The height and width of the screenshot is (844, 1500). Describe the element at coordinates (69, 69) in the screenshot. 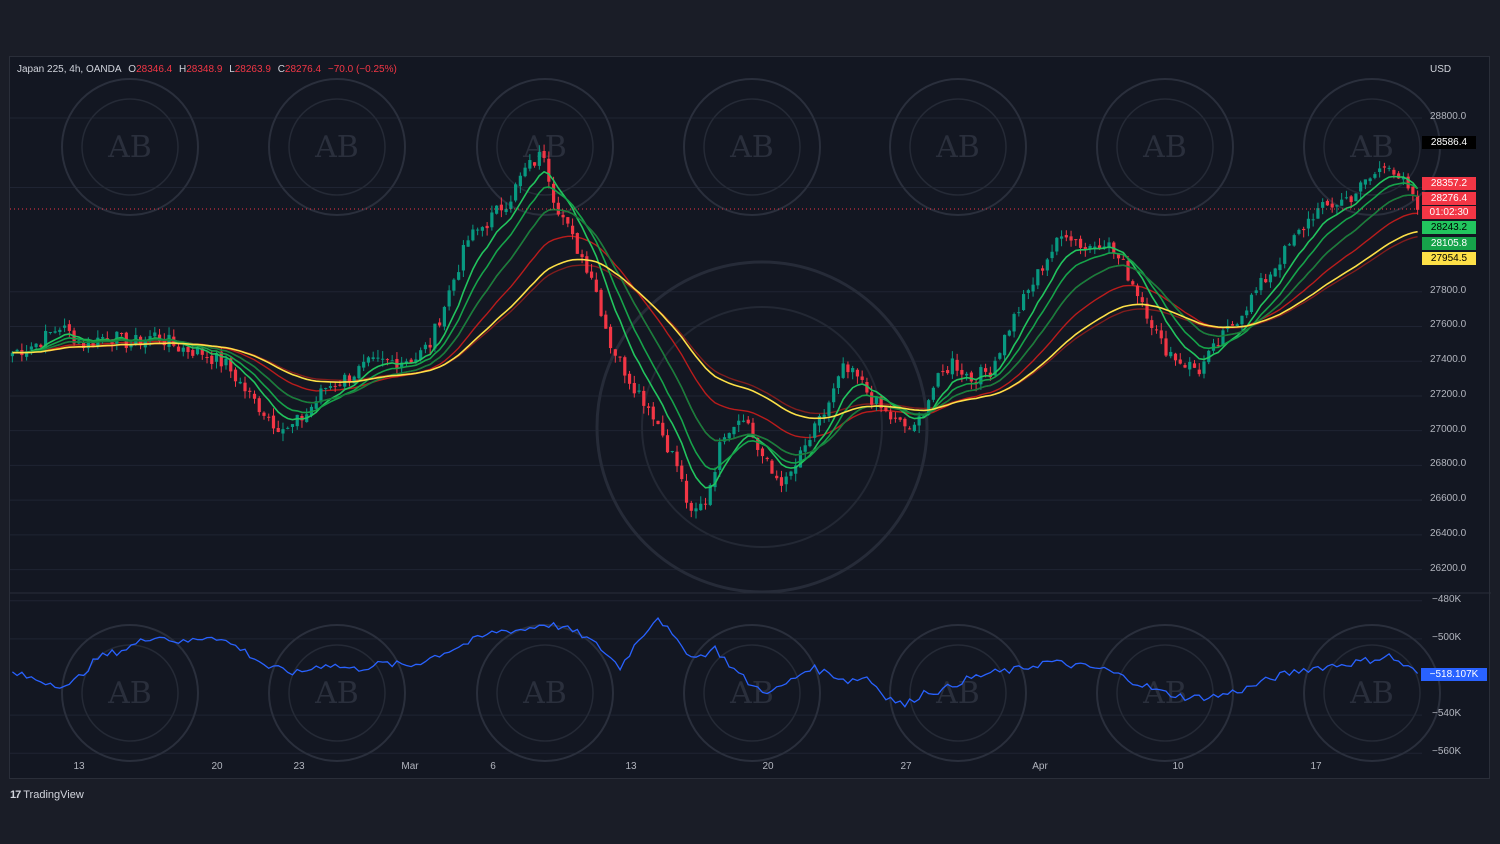

I see `symbol-label: Japan 225, 4h, OANDA` at that location.